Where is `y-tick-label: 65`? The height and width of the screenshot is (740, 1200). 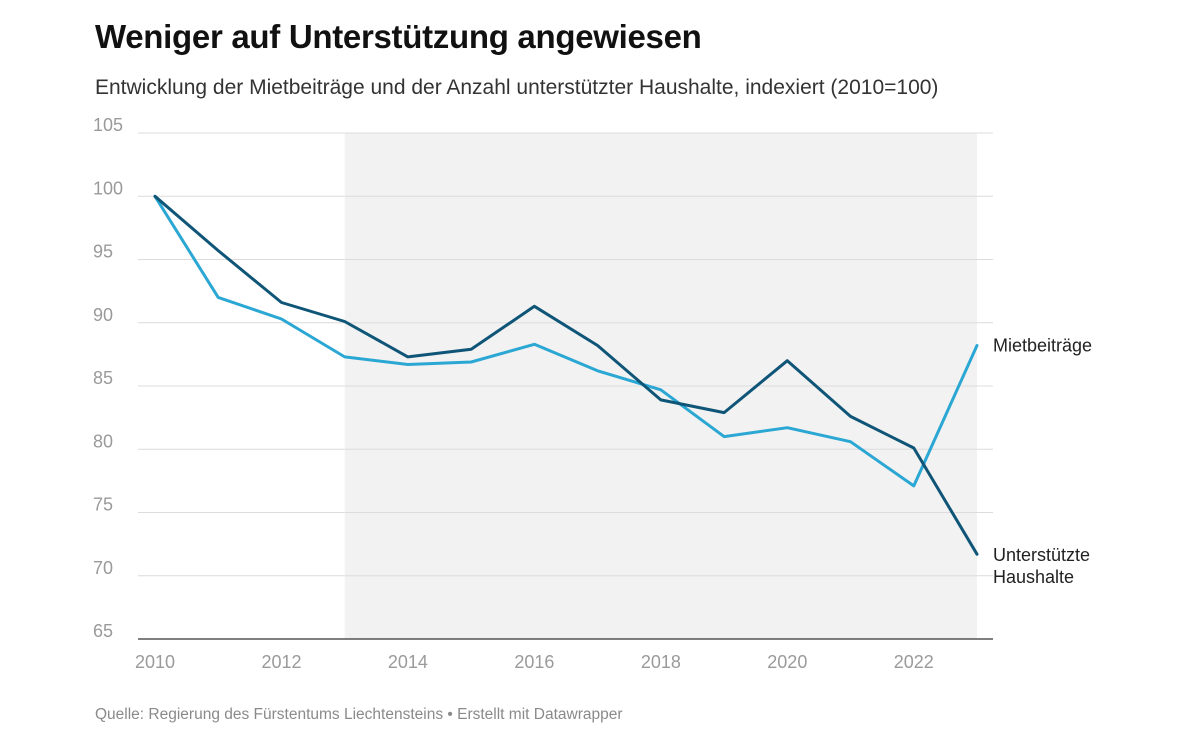
y-tick-label: 65 is located at coordinates (103, 631).